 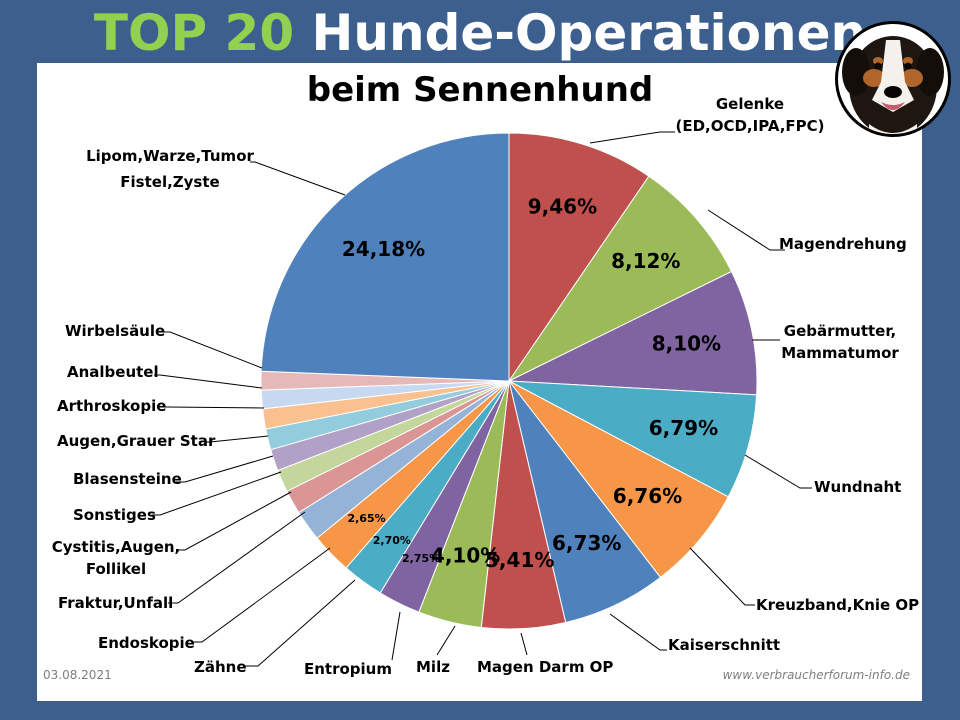 What do you see at coordinates (213, 350) in the screenshot?
I see `leader-wirbelsaeule` at bounding box center [213, 350].